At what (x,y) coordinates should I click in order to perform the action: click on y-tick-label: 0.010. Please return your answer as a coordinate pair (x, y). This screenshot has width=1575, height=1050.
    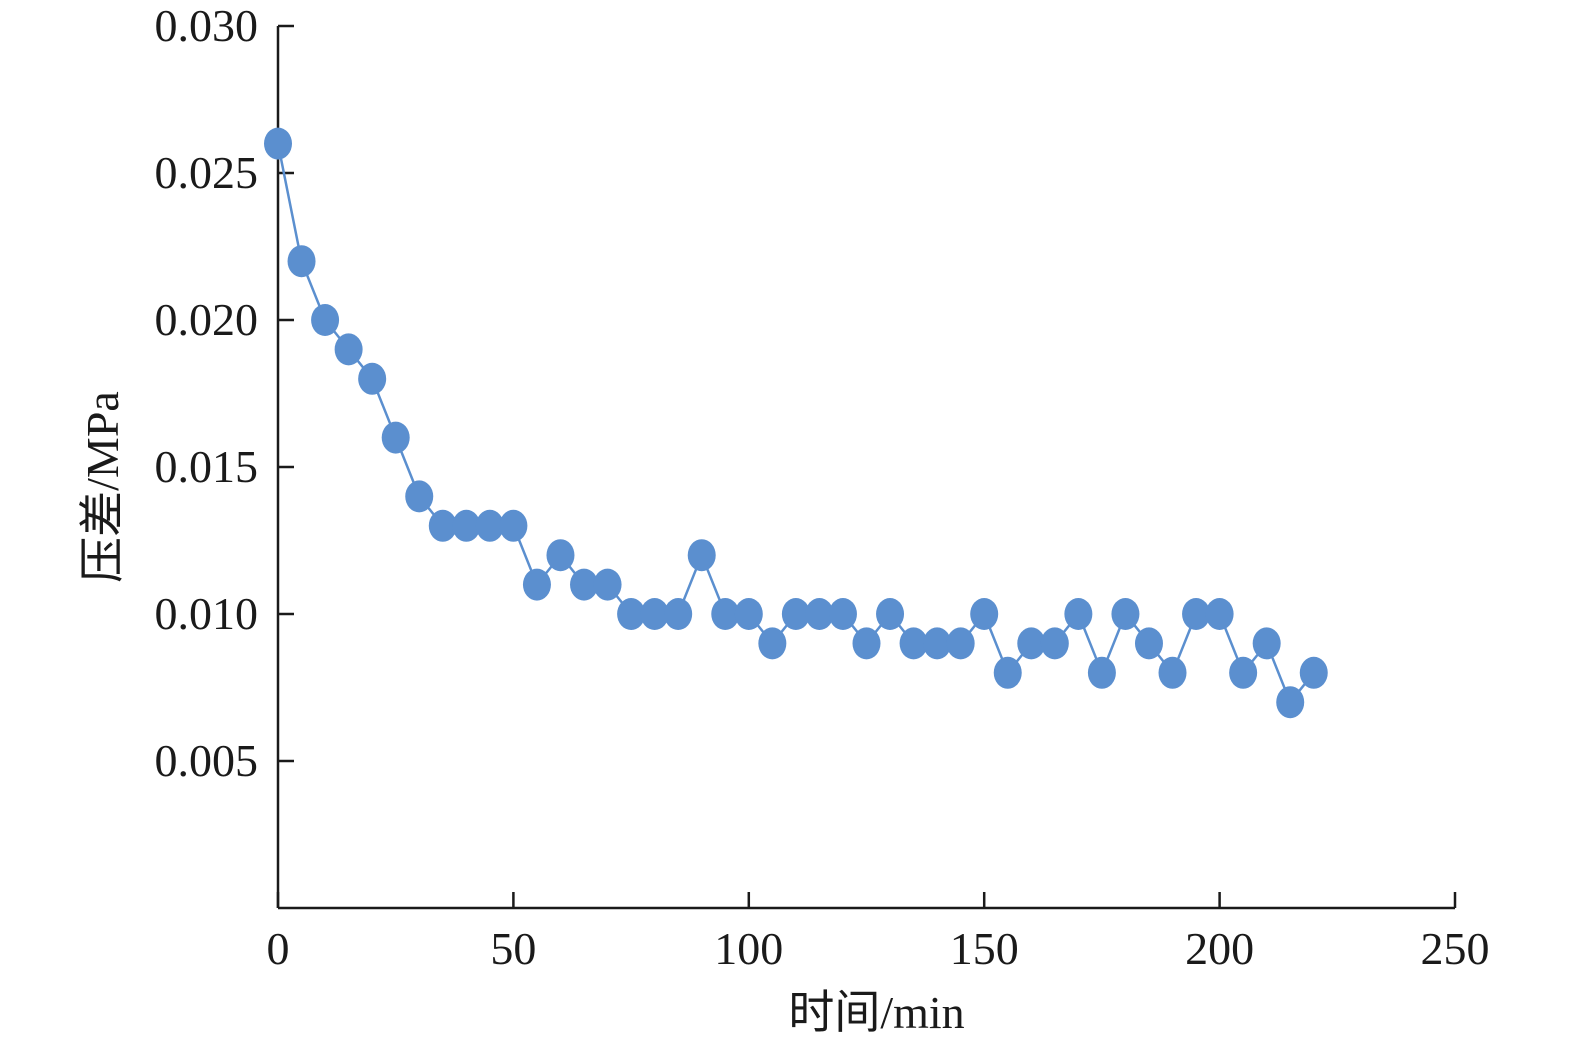
    Looking at the image, I should click on (207, 613).